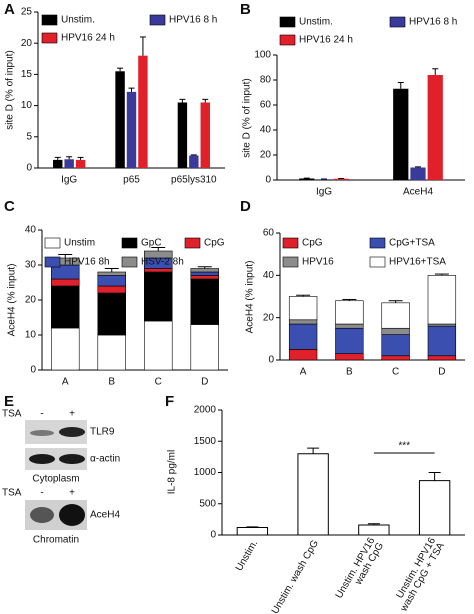 This screenshot has height=614, width=474. What do you see at coordinates (194, 180) in the screenshot?
I see `x-tick-label: p65lys310` at bounding box center [194, 180].